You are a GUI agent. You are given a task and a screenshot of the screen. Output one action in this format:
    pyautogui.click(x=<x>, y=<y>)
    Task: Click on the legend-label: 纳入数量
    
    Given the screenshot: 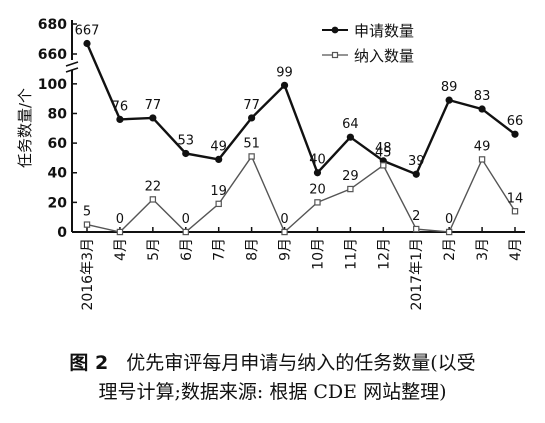 What is the action you would take?
    pyautogui.click(x=384, y=56)
    